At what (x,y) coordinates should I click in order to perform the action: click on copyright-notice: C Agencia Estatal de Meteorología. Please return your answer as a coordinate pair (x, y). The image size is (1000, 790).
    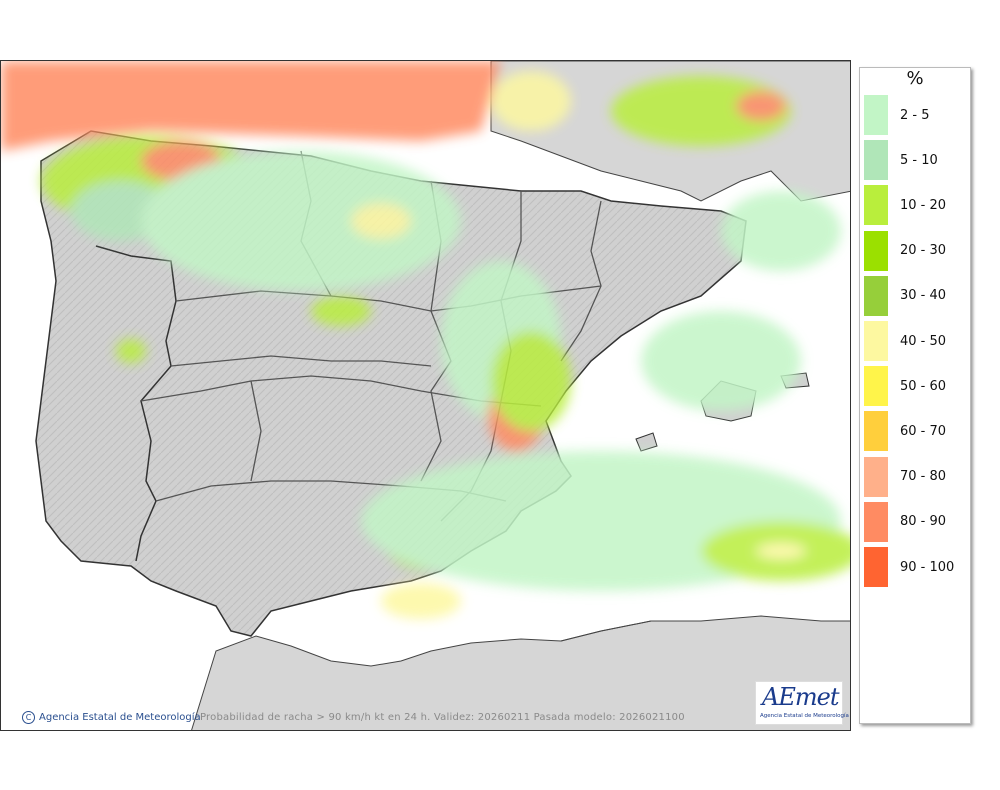
    Looking at the image, I should click on (111, 717).